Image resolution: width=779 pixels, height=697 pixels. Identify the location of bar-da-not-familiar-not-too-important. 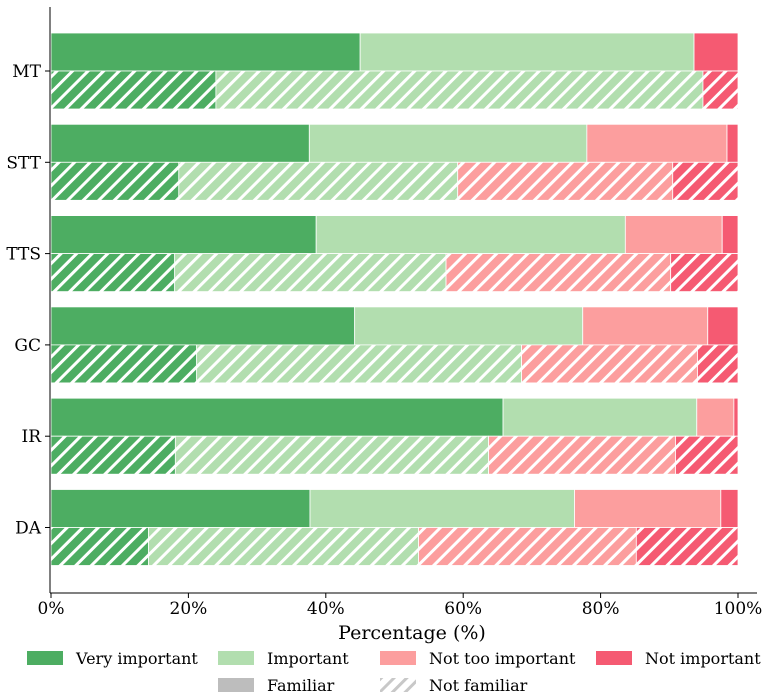
(527, 546).